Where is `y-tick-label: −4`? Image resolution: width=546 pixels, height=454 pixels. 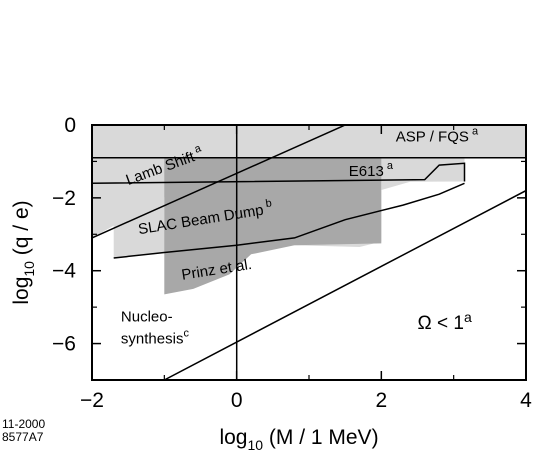
y-tick-label: −4 is located at coordinates (64, 271).